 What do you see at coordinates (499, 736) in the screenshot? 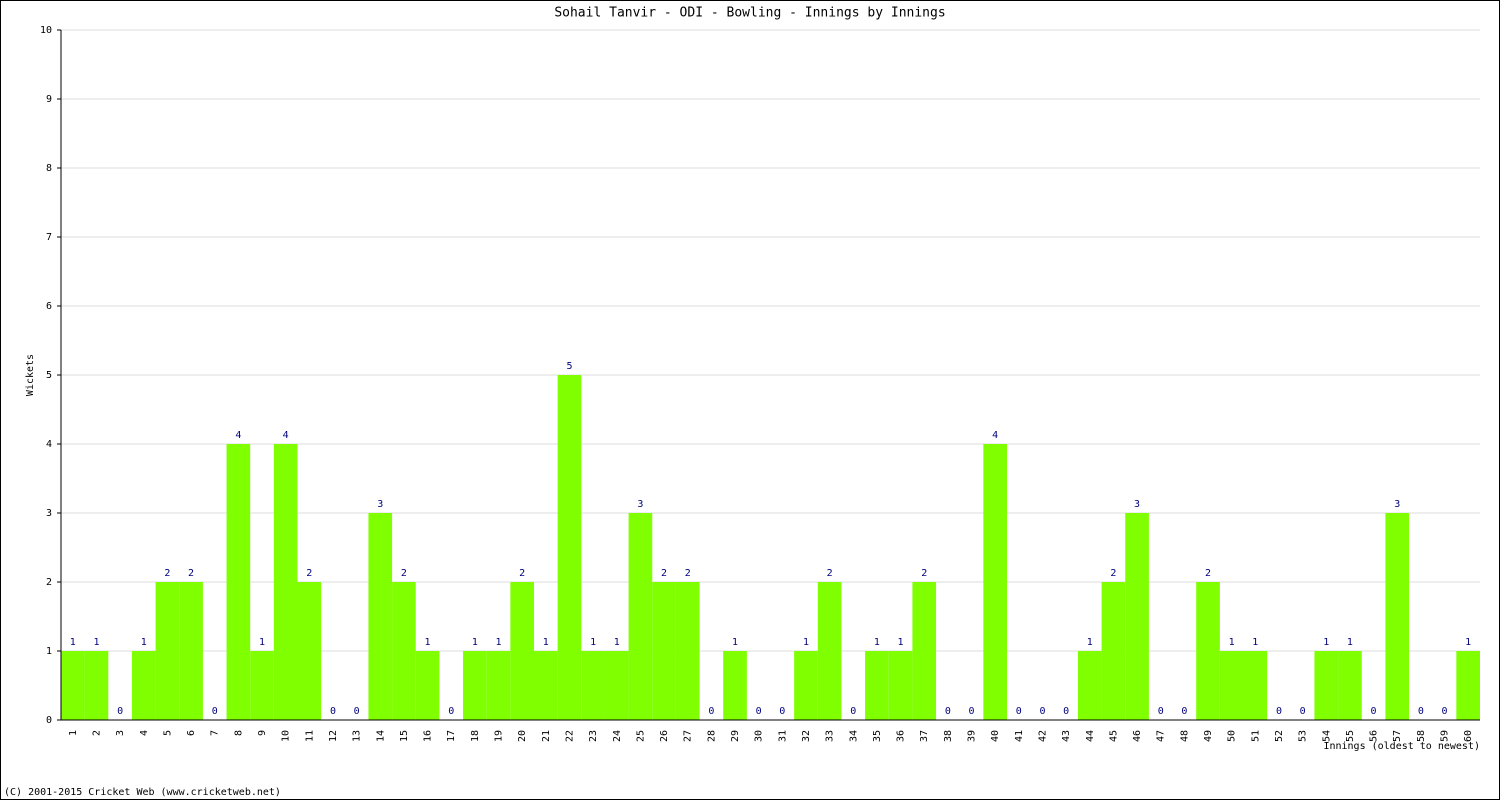
I see `x-tick-label: 19` at bounding box center [499, 736].